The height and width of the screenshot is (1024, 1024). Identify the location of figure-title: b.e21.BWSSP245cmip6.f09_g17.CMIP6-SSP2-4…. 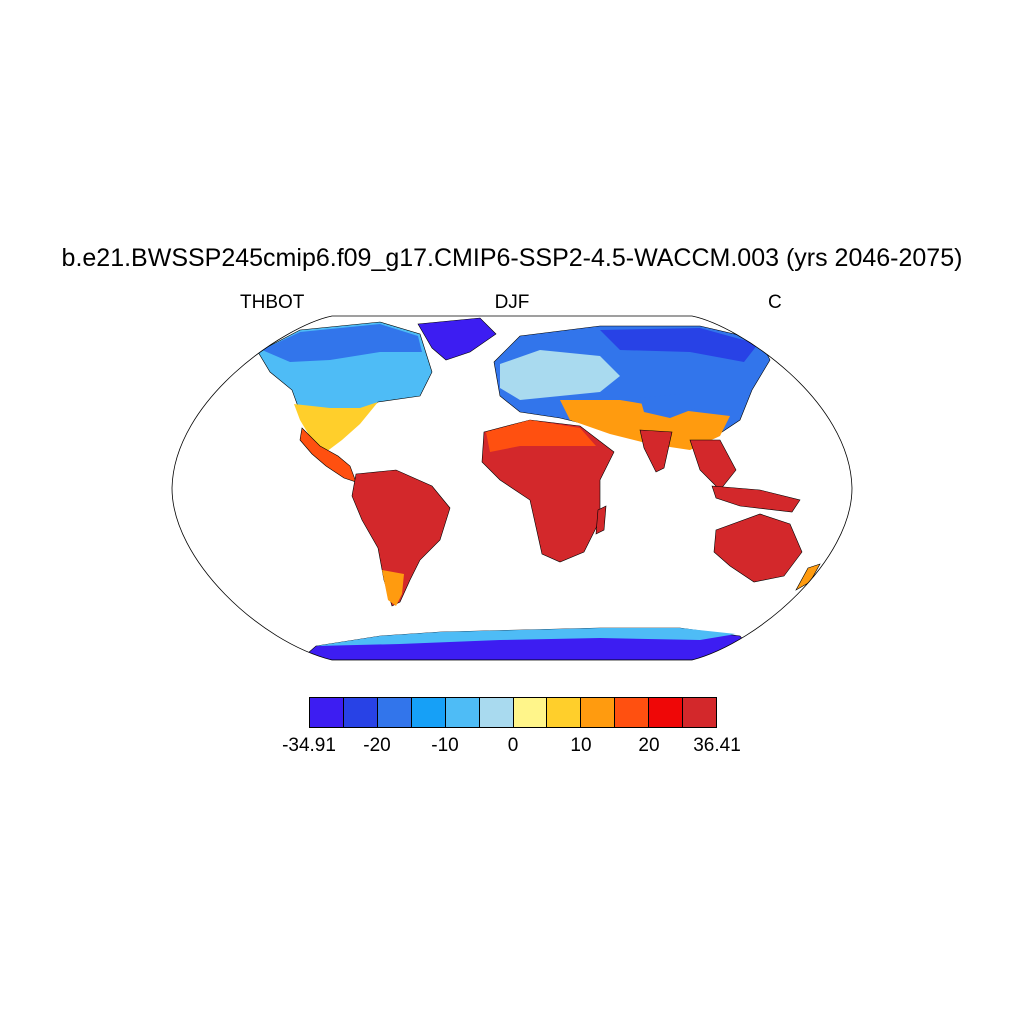
(512, 258).